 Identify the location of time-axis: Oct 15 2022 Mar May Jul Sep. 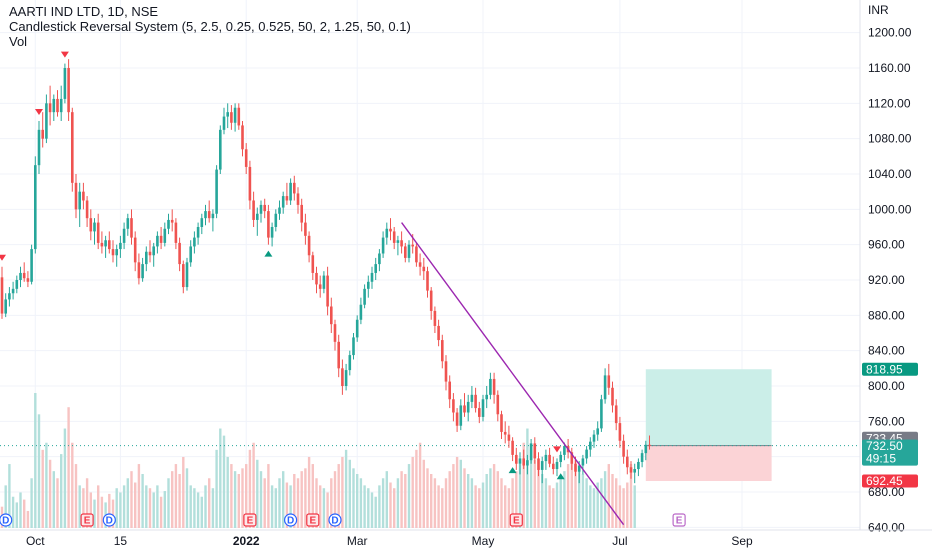
(466, 538).